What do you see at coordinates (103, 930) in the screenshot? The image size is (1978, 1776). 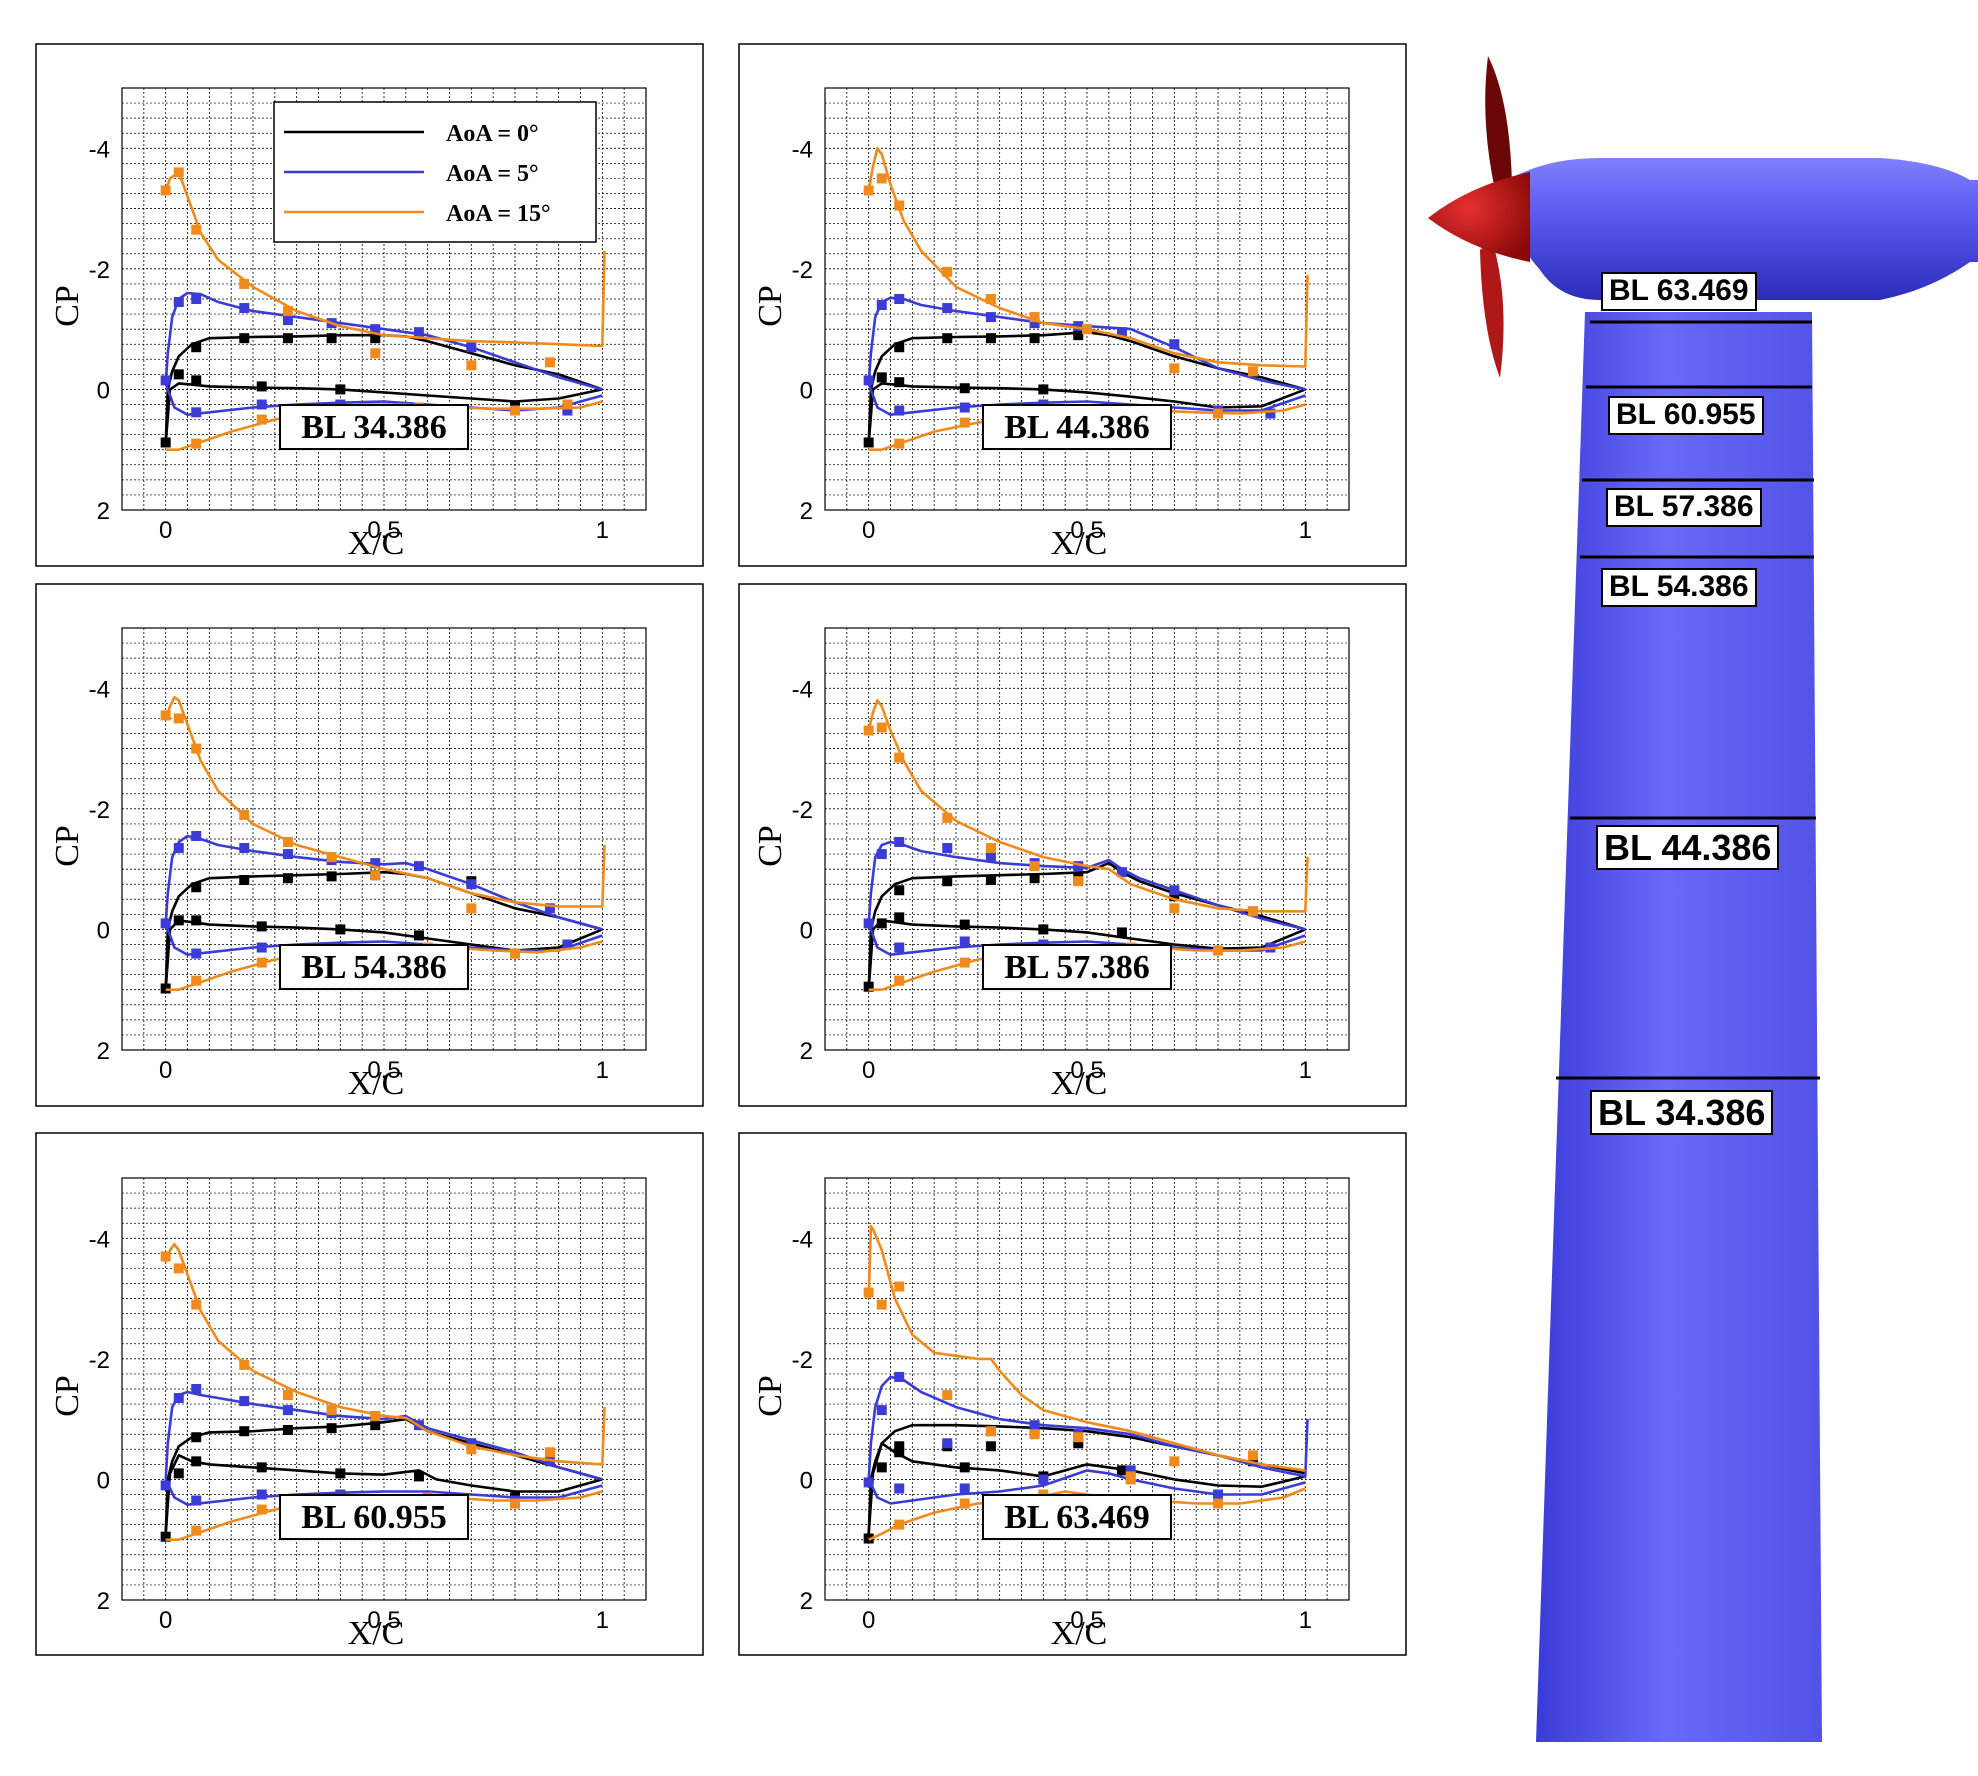 I see `y-tick-label: 0` at bounding box center [103, 930].